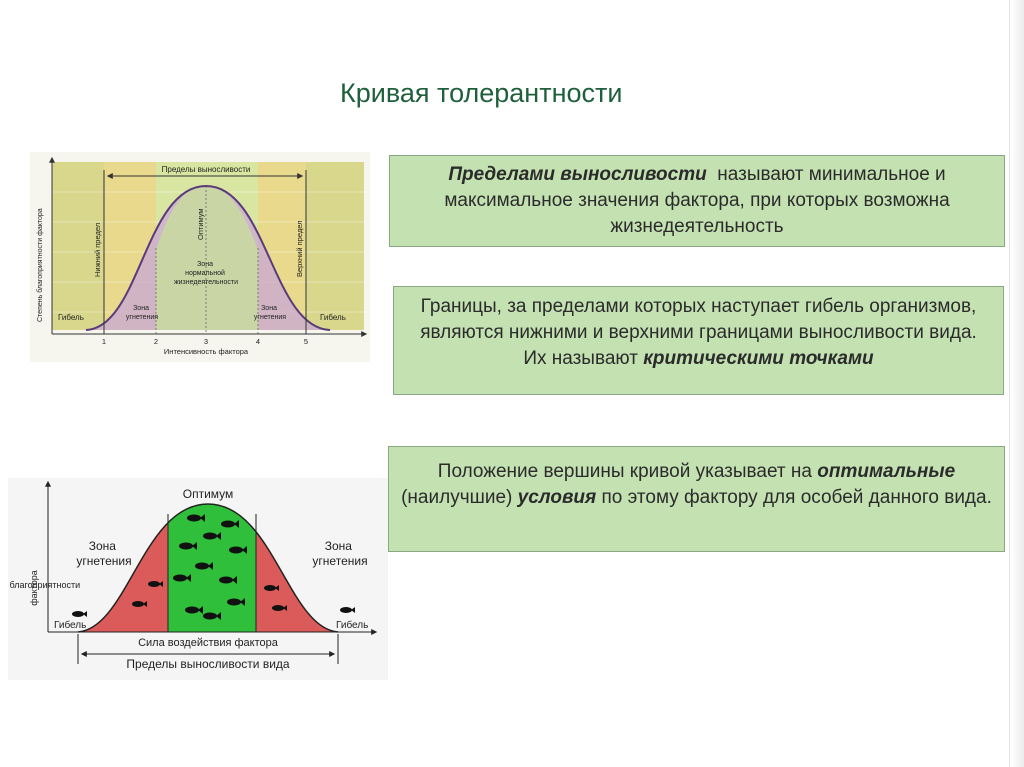  I want to click on conditions-term: условия, so click(557, 497).